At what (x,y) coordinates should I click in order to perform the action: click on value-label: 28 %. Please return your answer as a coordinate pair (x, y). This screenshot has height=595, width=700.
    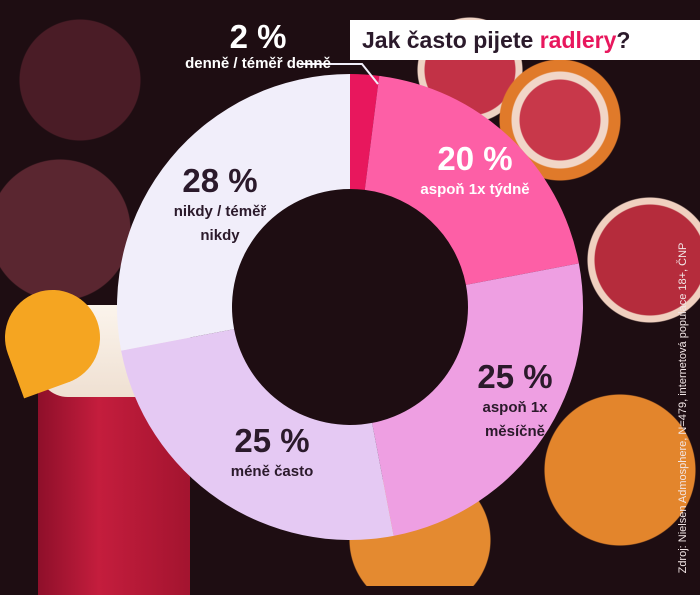
    Looking at the image, I should click on (220, 180).